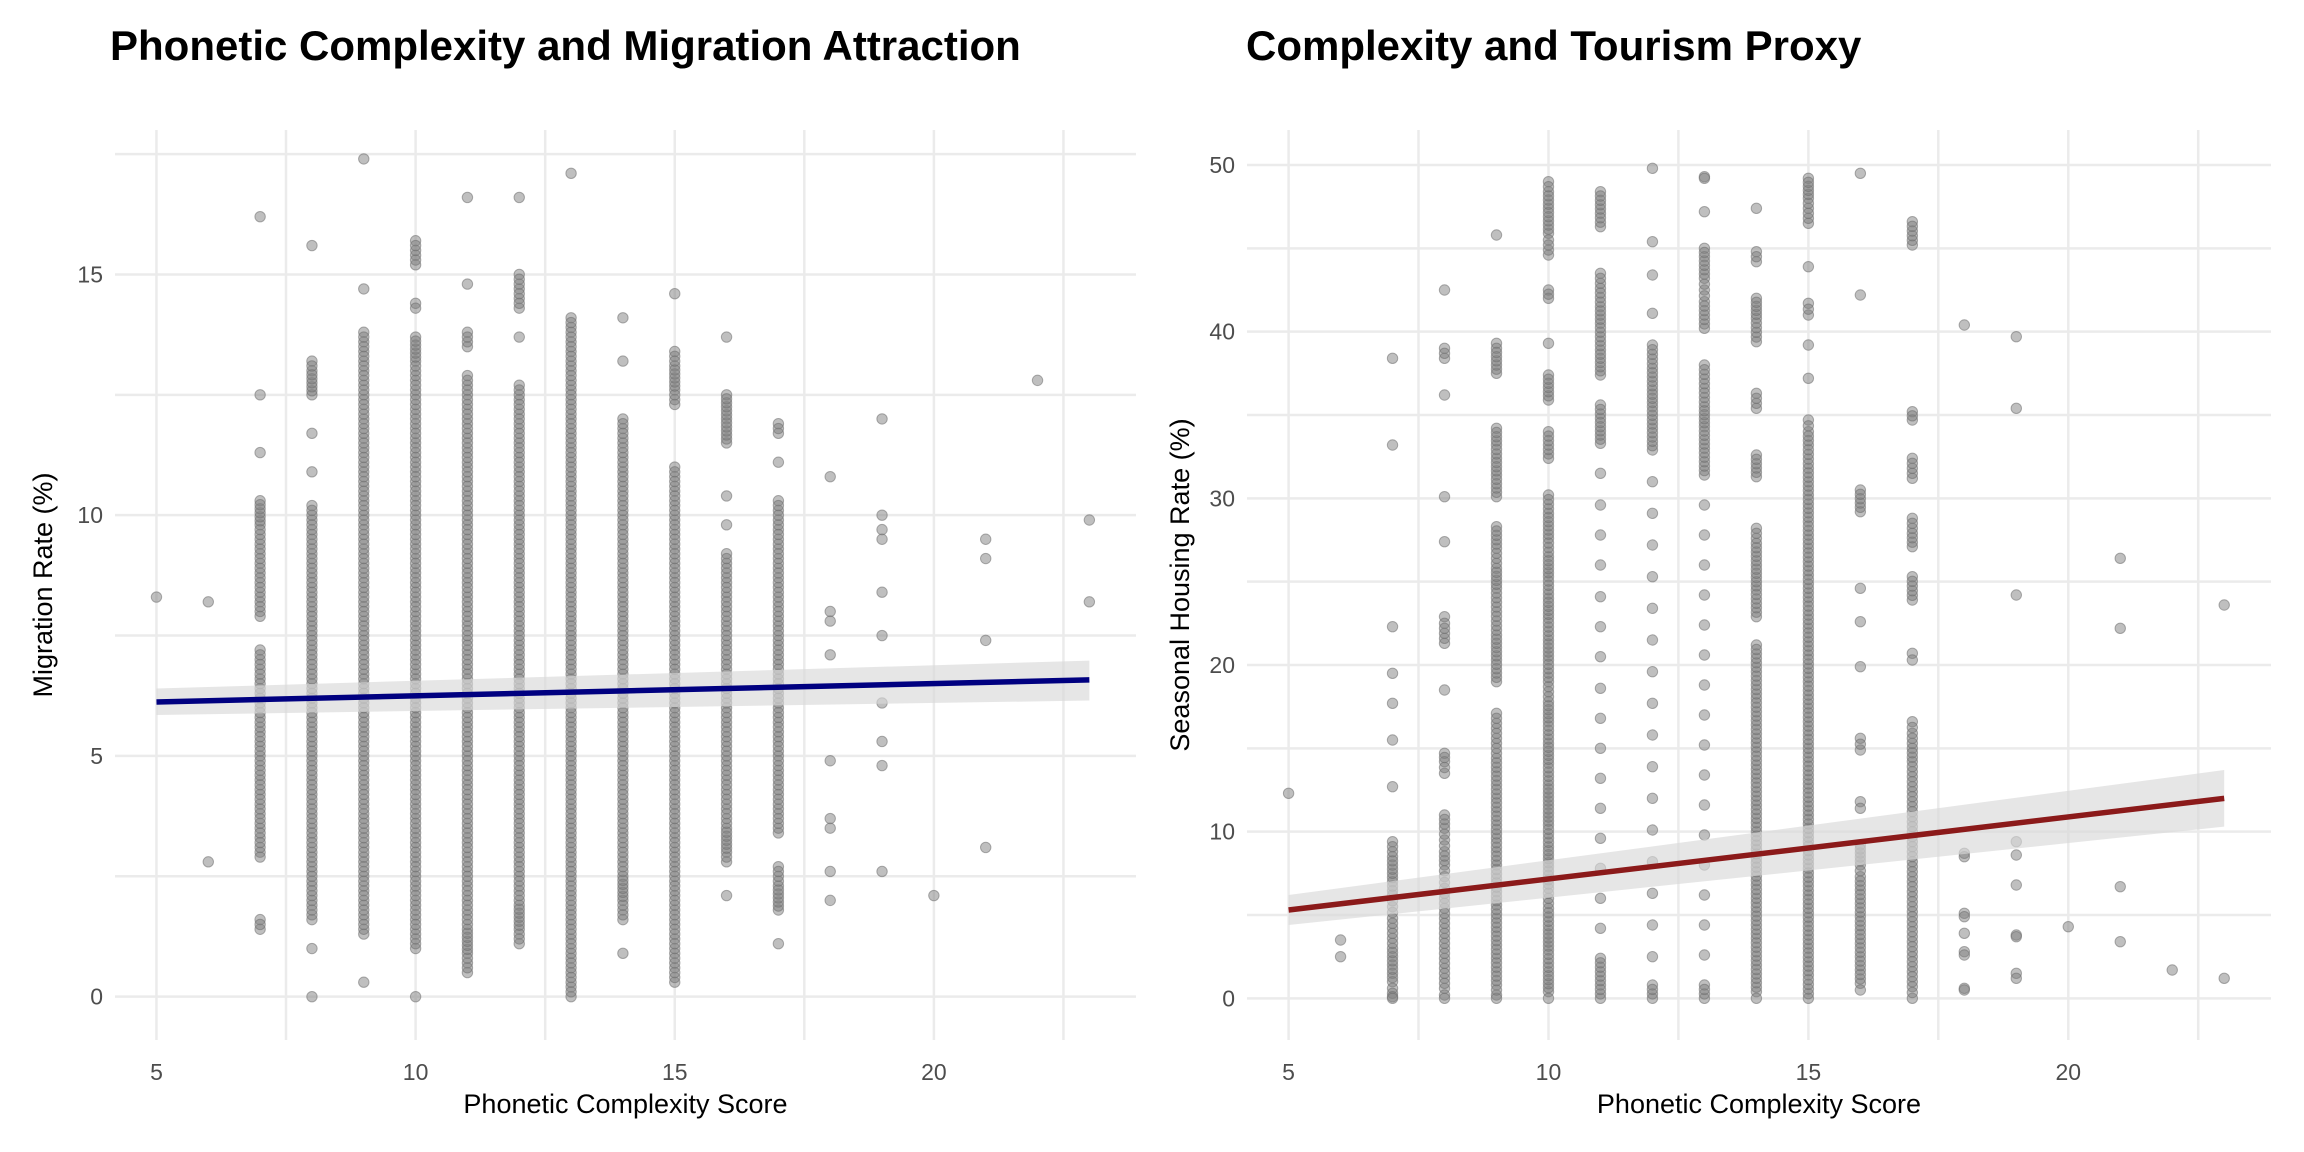 The image size is (2304, 1152). I want to click on y-tick-label: 10, so click(90, 515).